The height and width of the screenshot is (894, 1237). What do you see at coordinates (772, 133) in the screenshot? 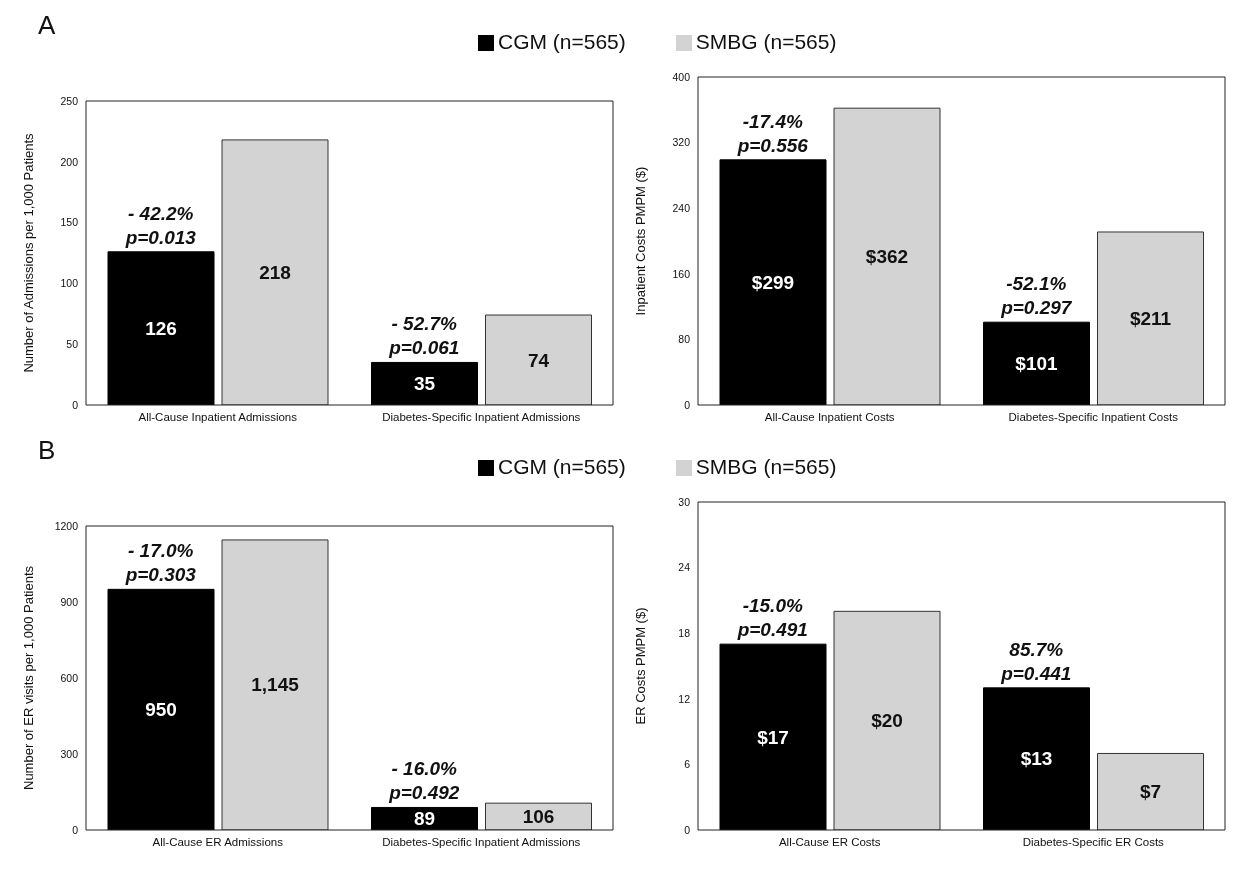
I see `annotation: -17.4% p=0.556` at bounding box center [772, 133].